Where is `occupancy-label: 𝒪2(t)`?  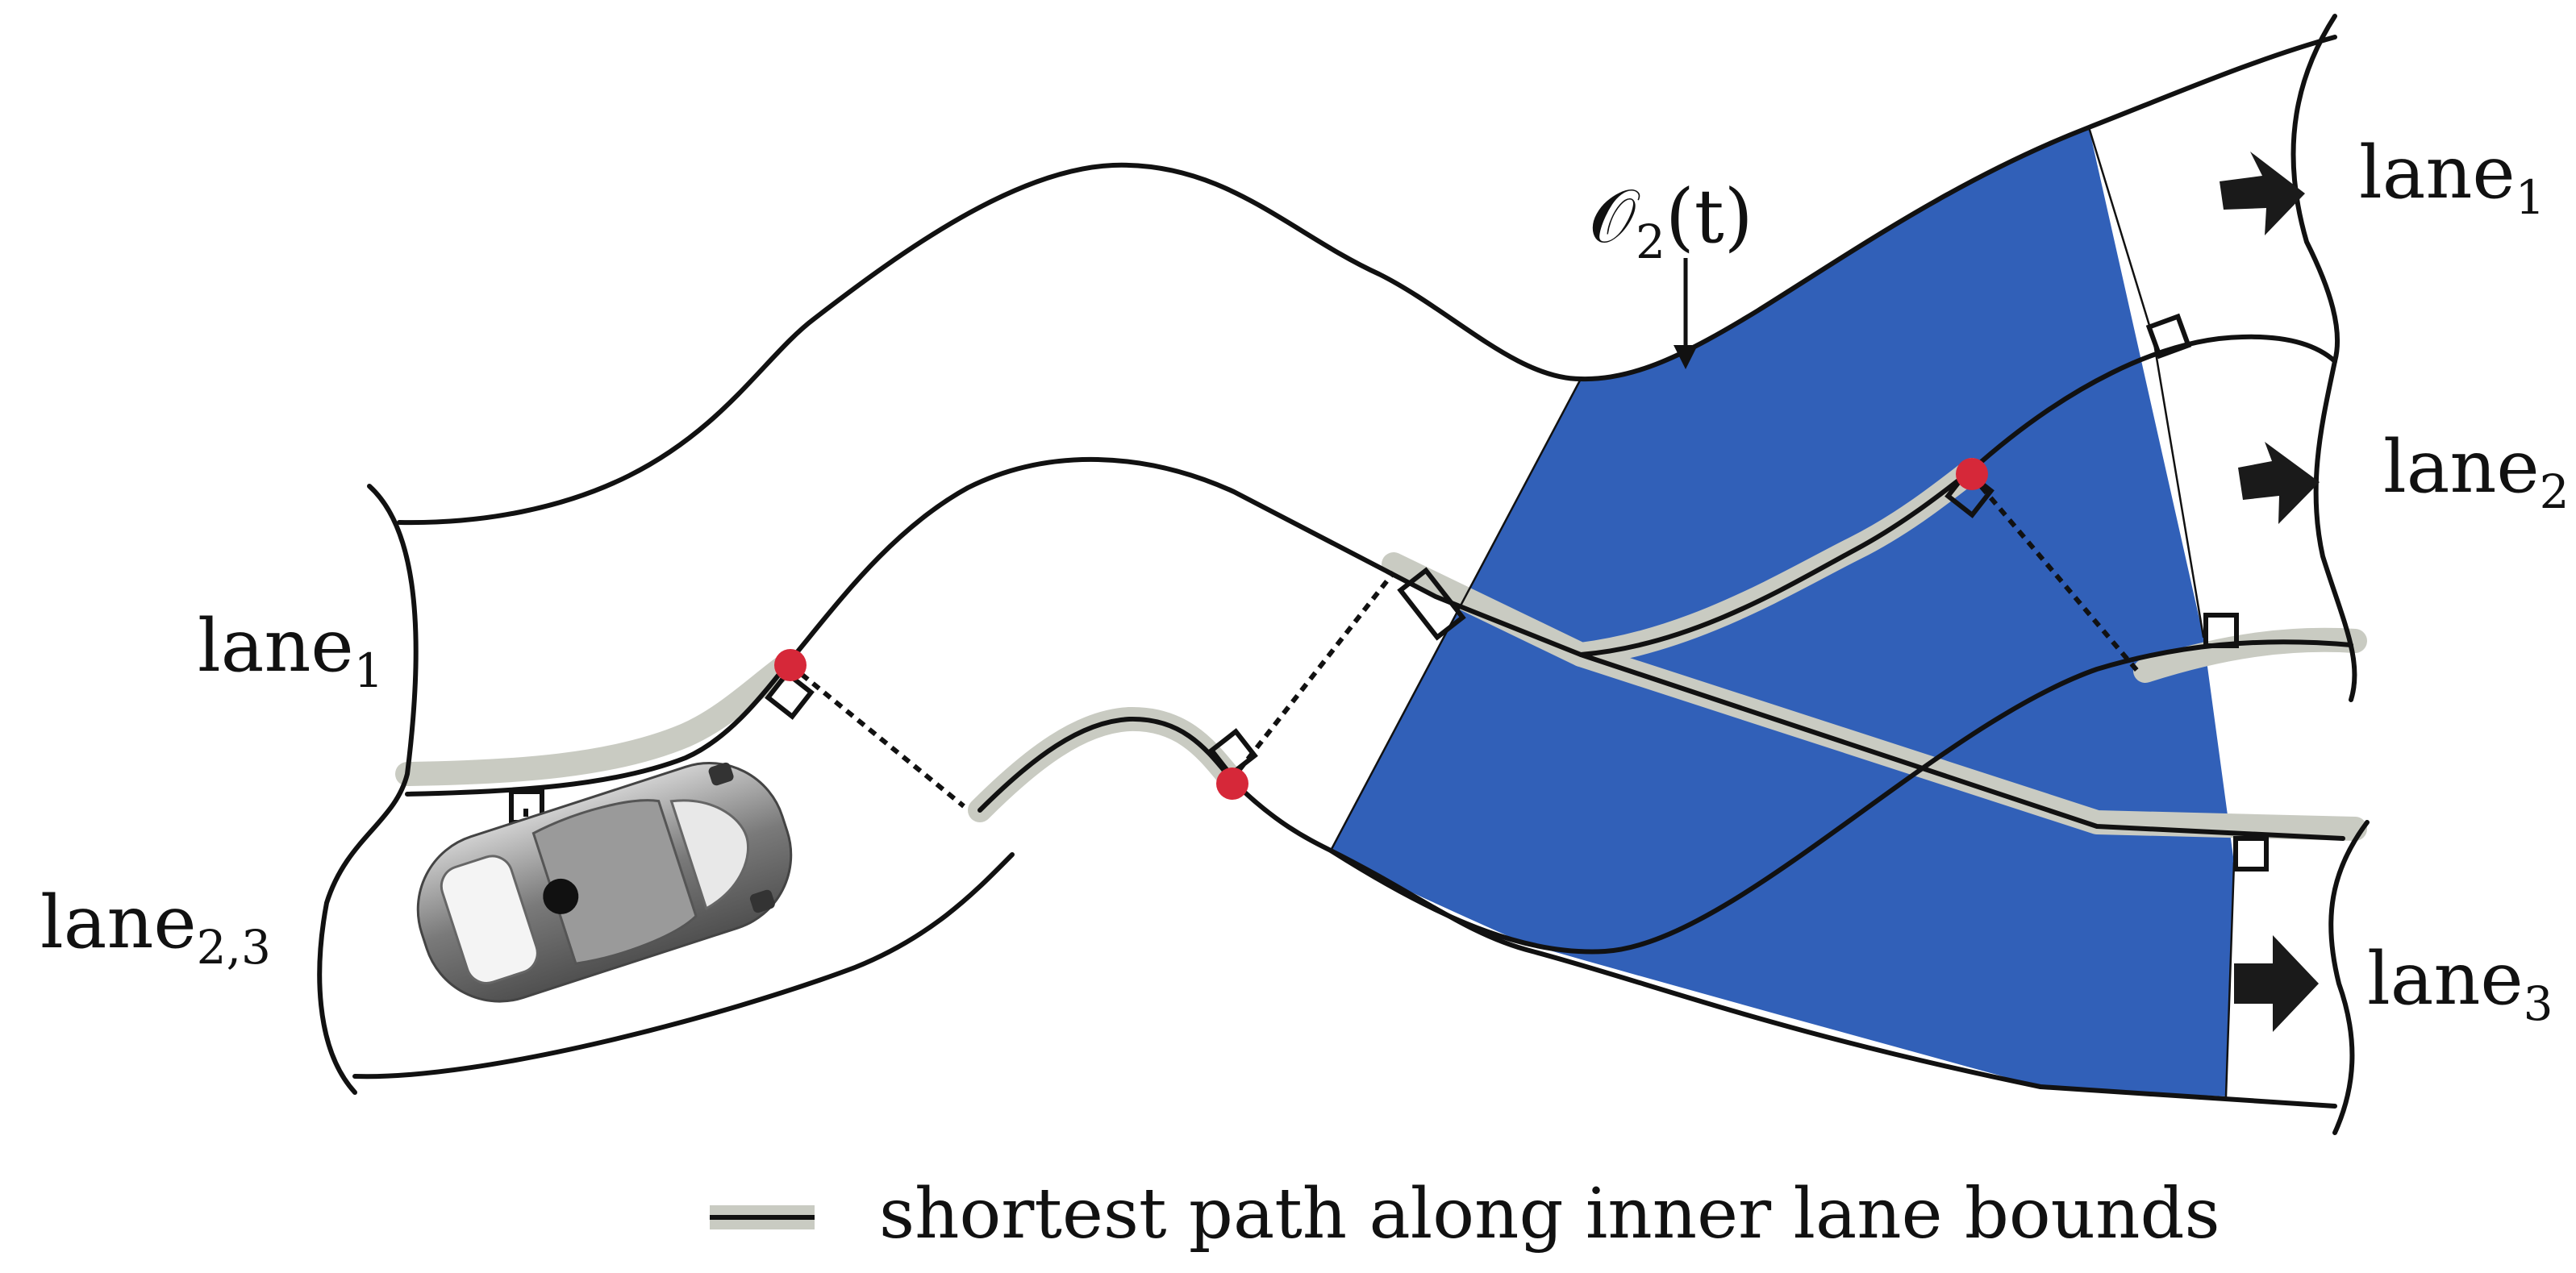 occupancy-label: 𝒪2(t) is located at coordinates (1671, 221).